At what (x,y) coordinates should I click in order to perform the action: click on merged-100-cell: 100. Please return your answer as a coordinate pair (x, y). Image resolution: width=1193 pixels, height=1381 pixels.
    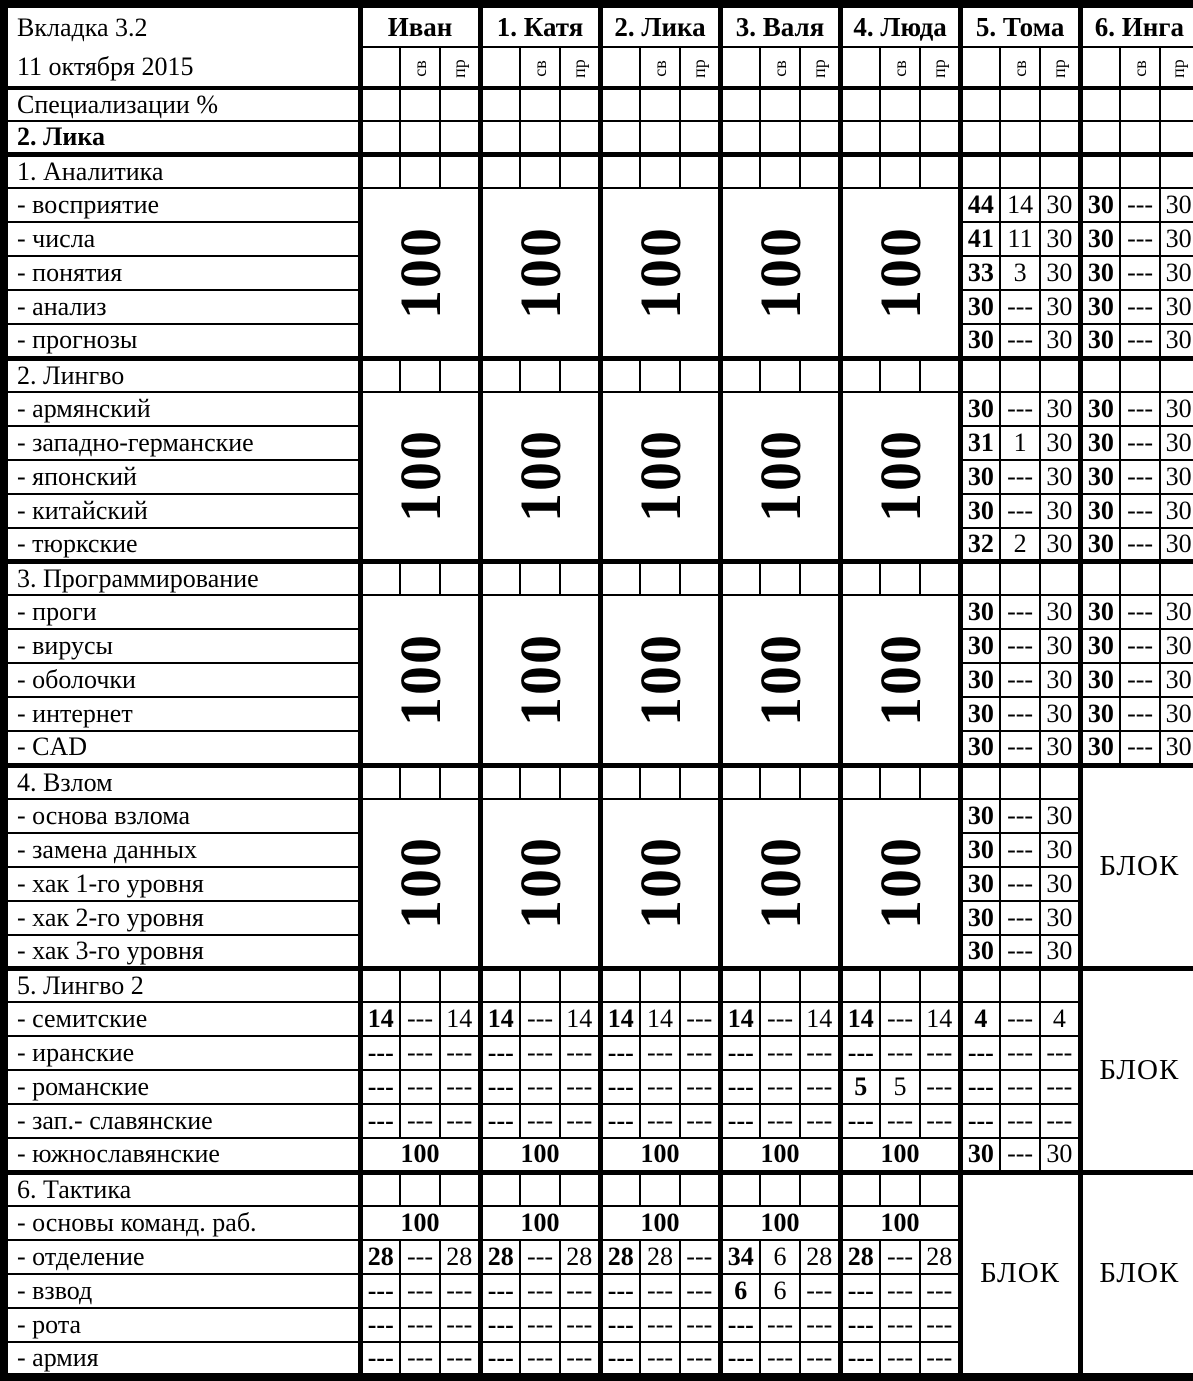
    Looking at the image, I should click on (539, 680).